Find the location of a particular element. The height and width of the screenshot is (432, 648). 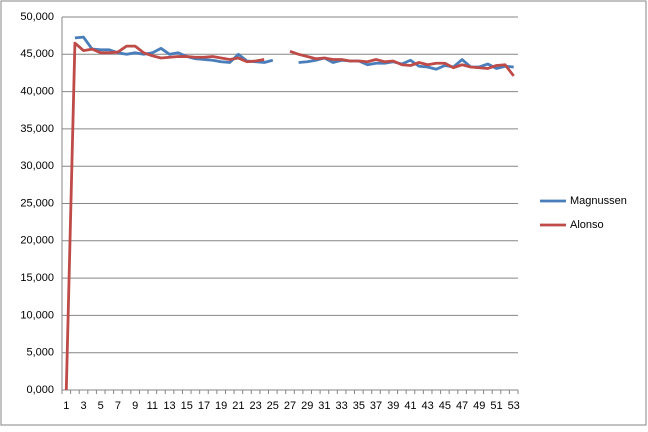

x-tick-label: 45 is located at coordinates (445, 406).